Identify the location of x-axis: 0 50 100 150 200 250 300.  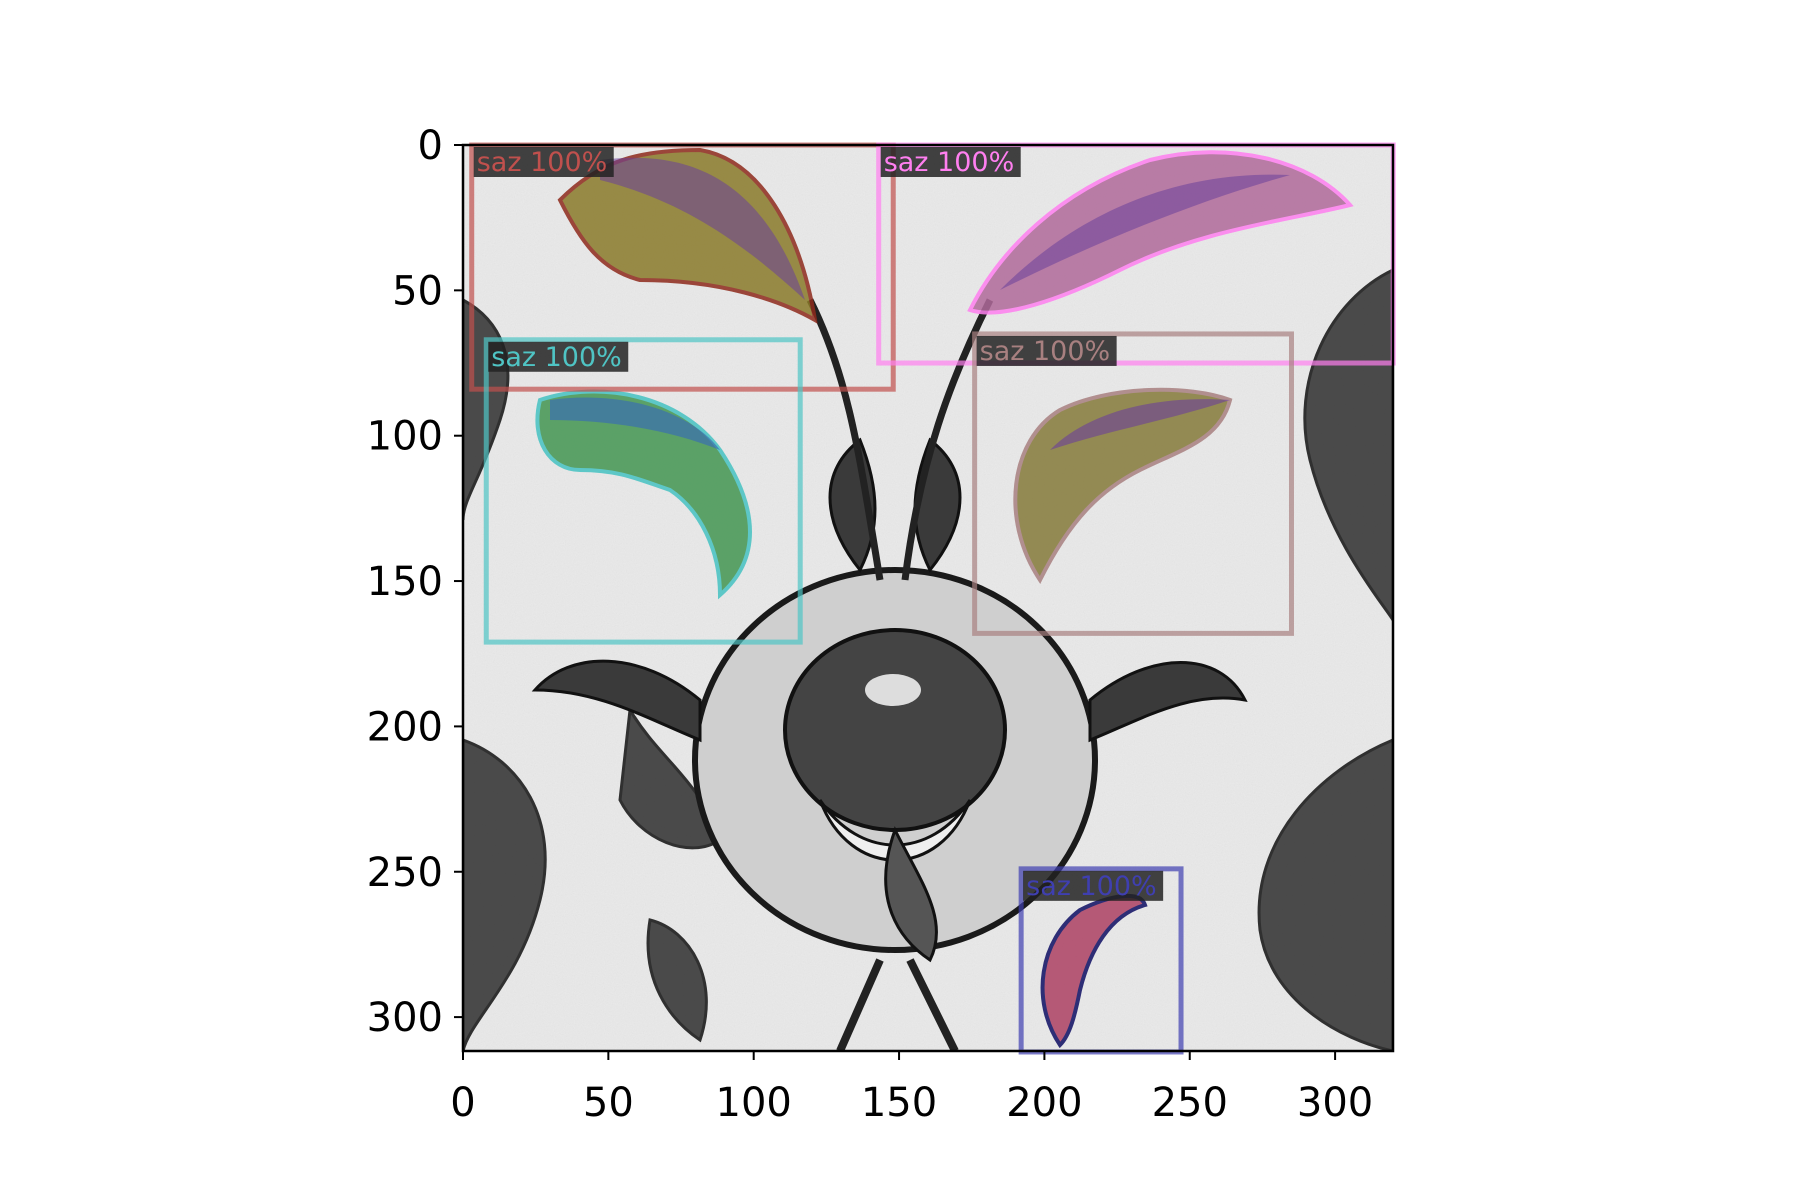
(911, 1088).